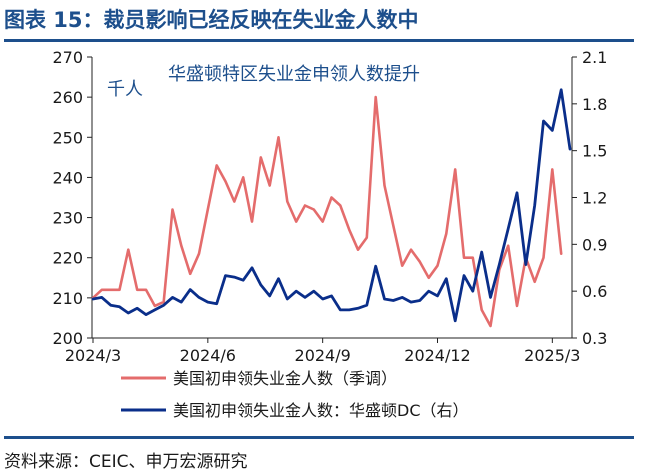 Image resolution: width=647 pixels, height=476 pixels. I want to click on chart-title: 图表 15：裁员影响已经反映在失业金人数中, so click(211, 20).